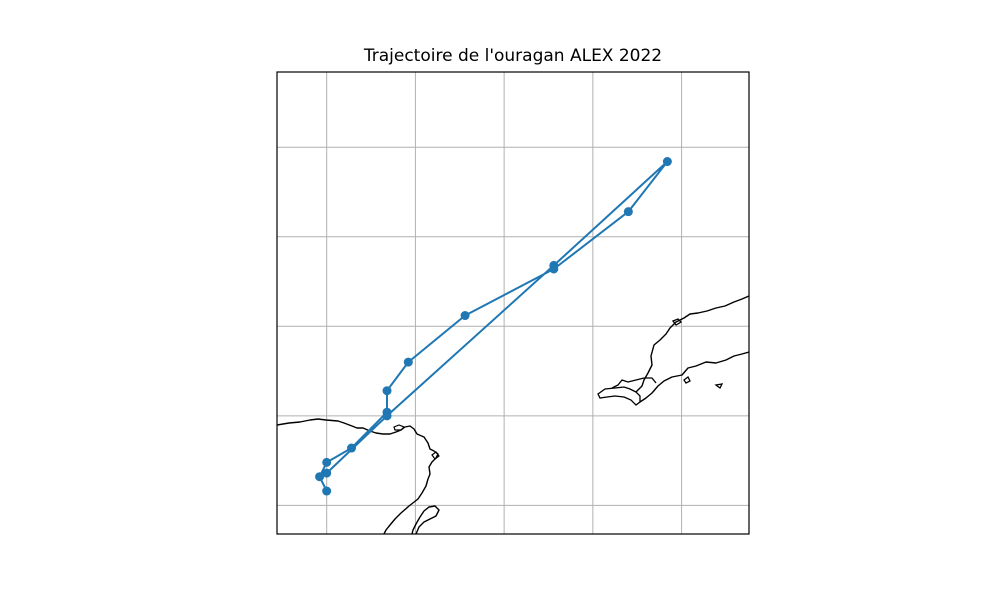  What do you see at coordinates (634, 383) in the screenshot?
I see `coastline-cuba-inner` at bounding box center [634, 383].